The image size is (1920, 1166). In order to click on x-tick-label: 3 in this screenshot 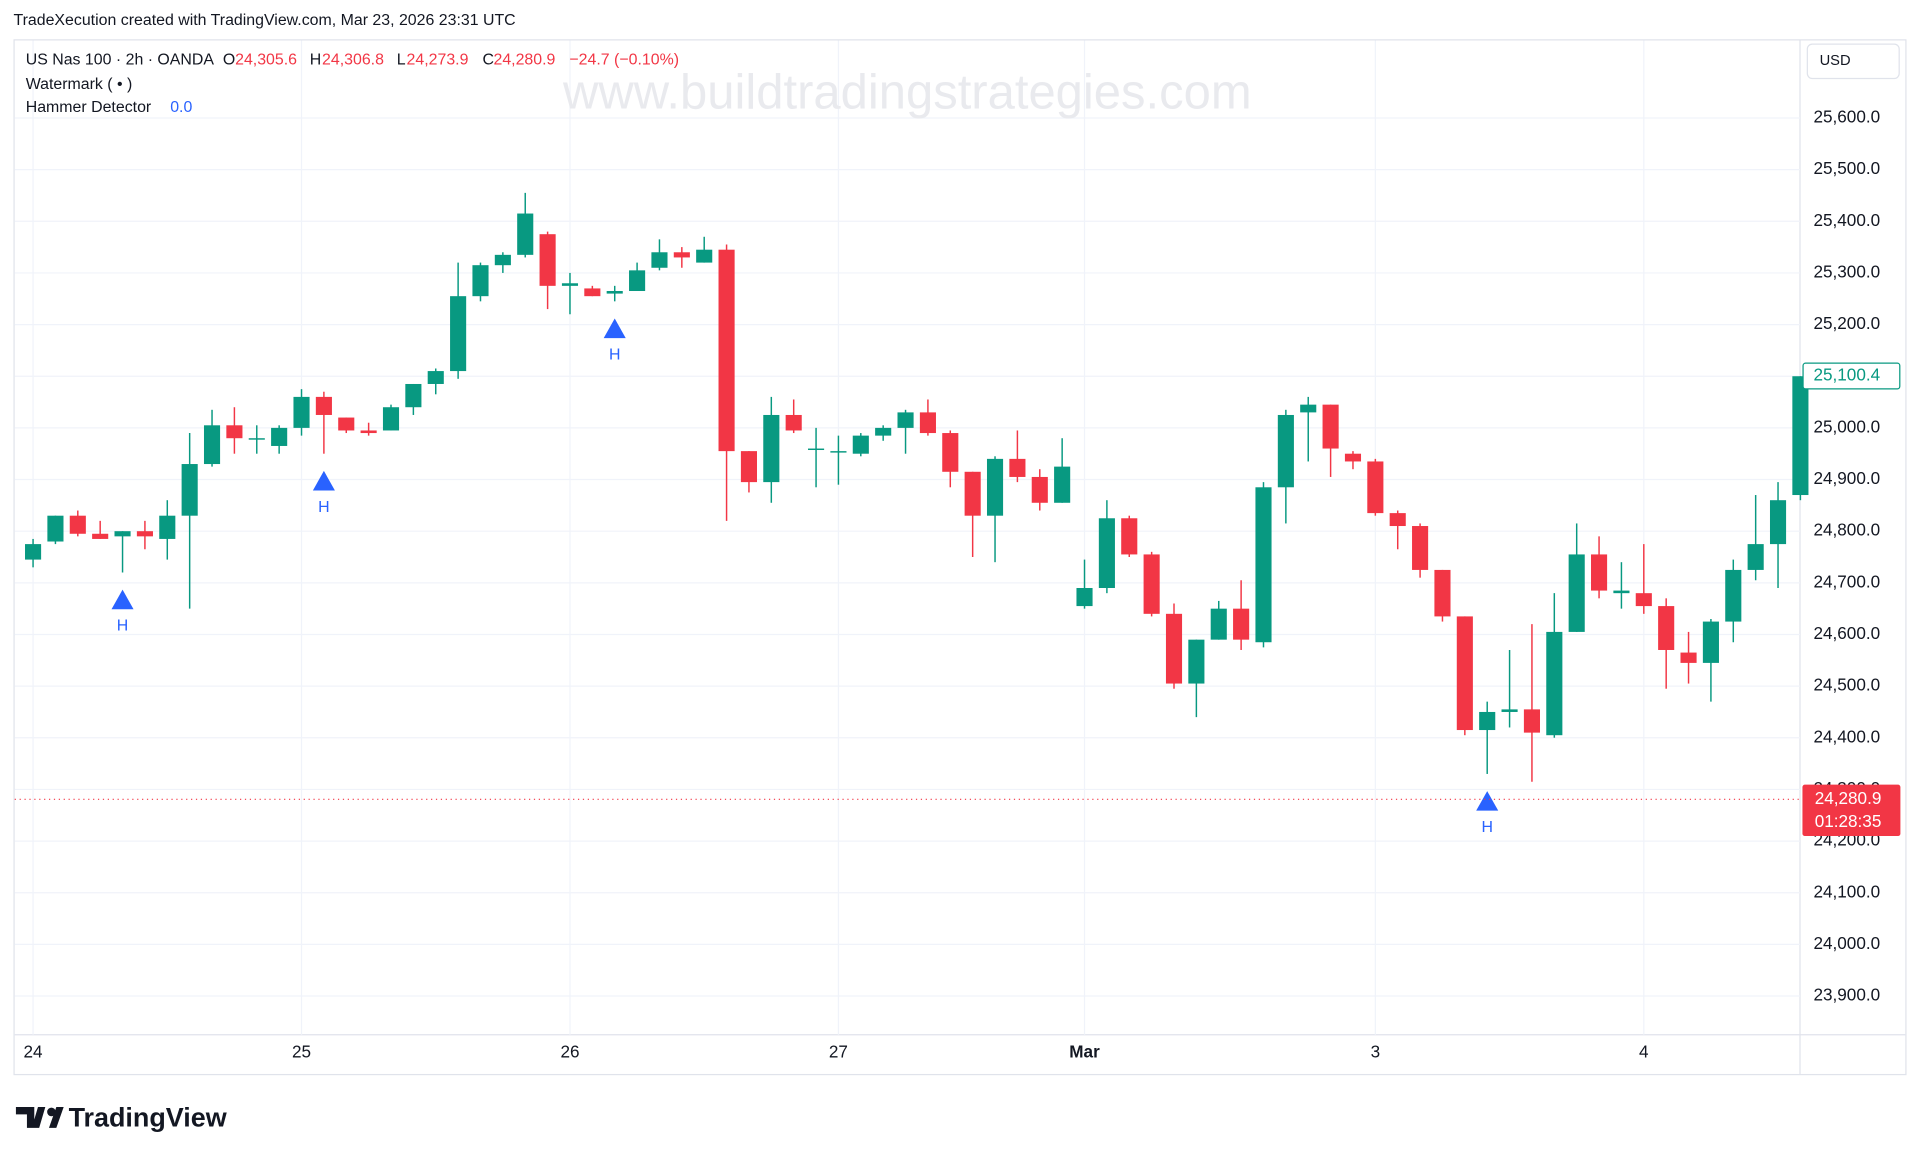, I will do `click(1376, 1052)`.